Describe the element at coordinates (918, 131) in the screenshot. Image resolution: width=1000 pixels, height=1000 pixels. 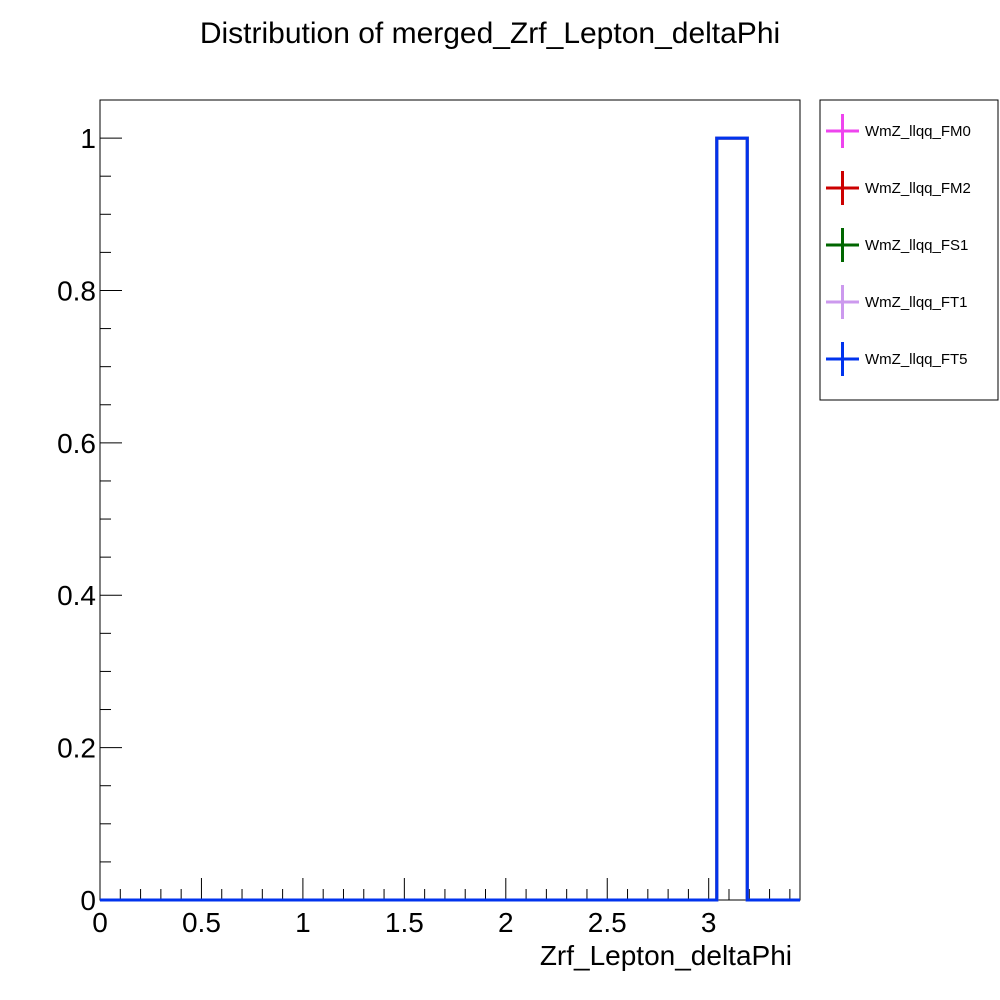
I see `legend-label: WmZ_llqq_FM0` at that location.